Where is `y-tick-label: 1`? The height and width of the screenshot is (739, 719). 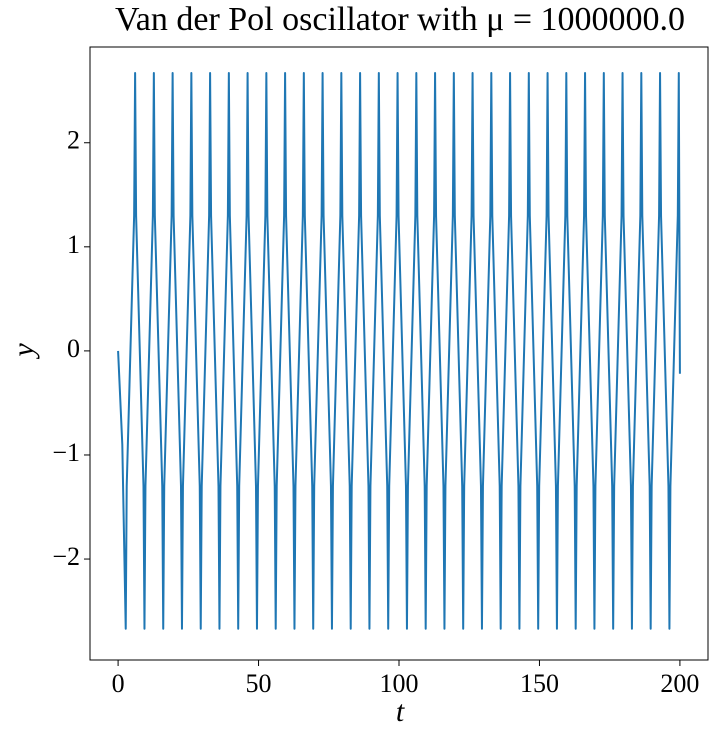 y-tick-label: 1 is located at coordinates (73, 244).